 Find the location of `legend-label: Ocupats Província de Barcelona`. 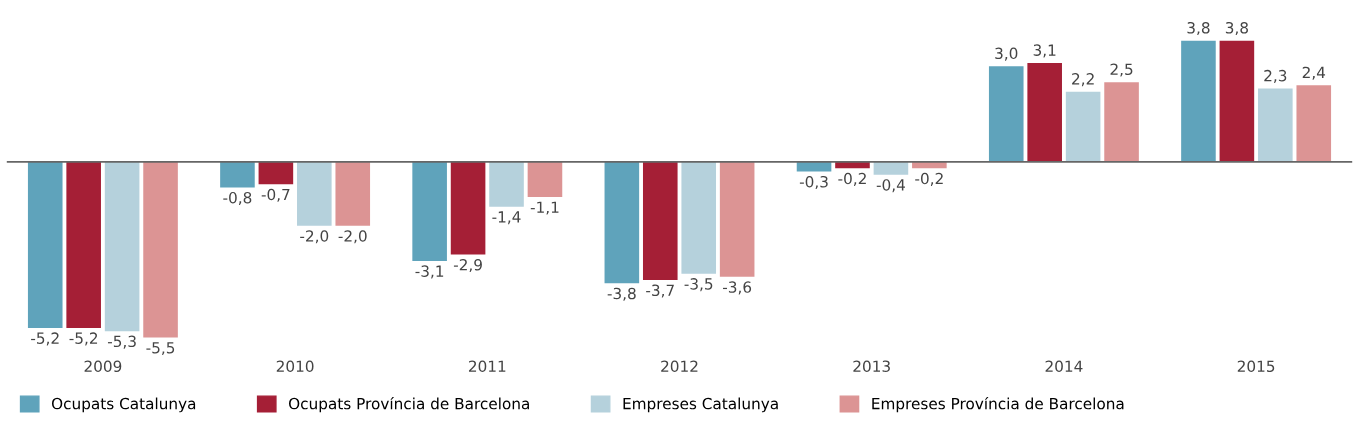

legend-label: Ocupats Província de Barcelona is located at coordinates (408, 404).